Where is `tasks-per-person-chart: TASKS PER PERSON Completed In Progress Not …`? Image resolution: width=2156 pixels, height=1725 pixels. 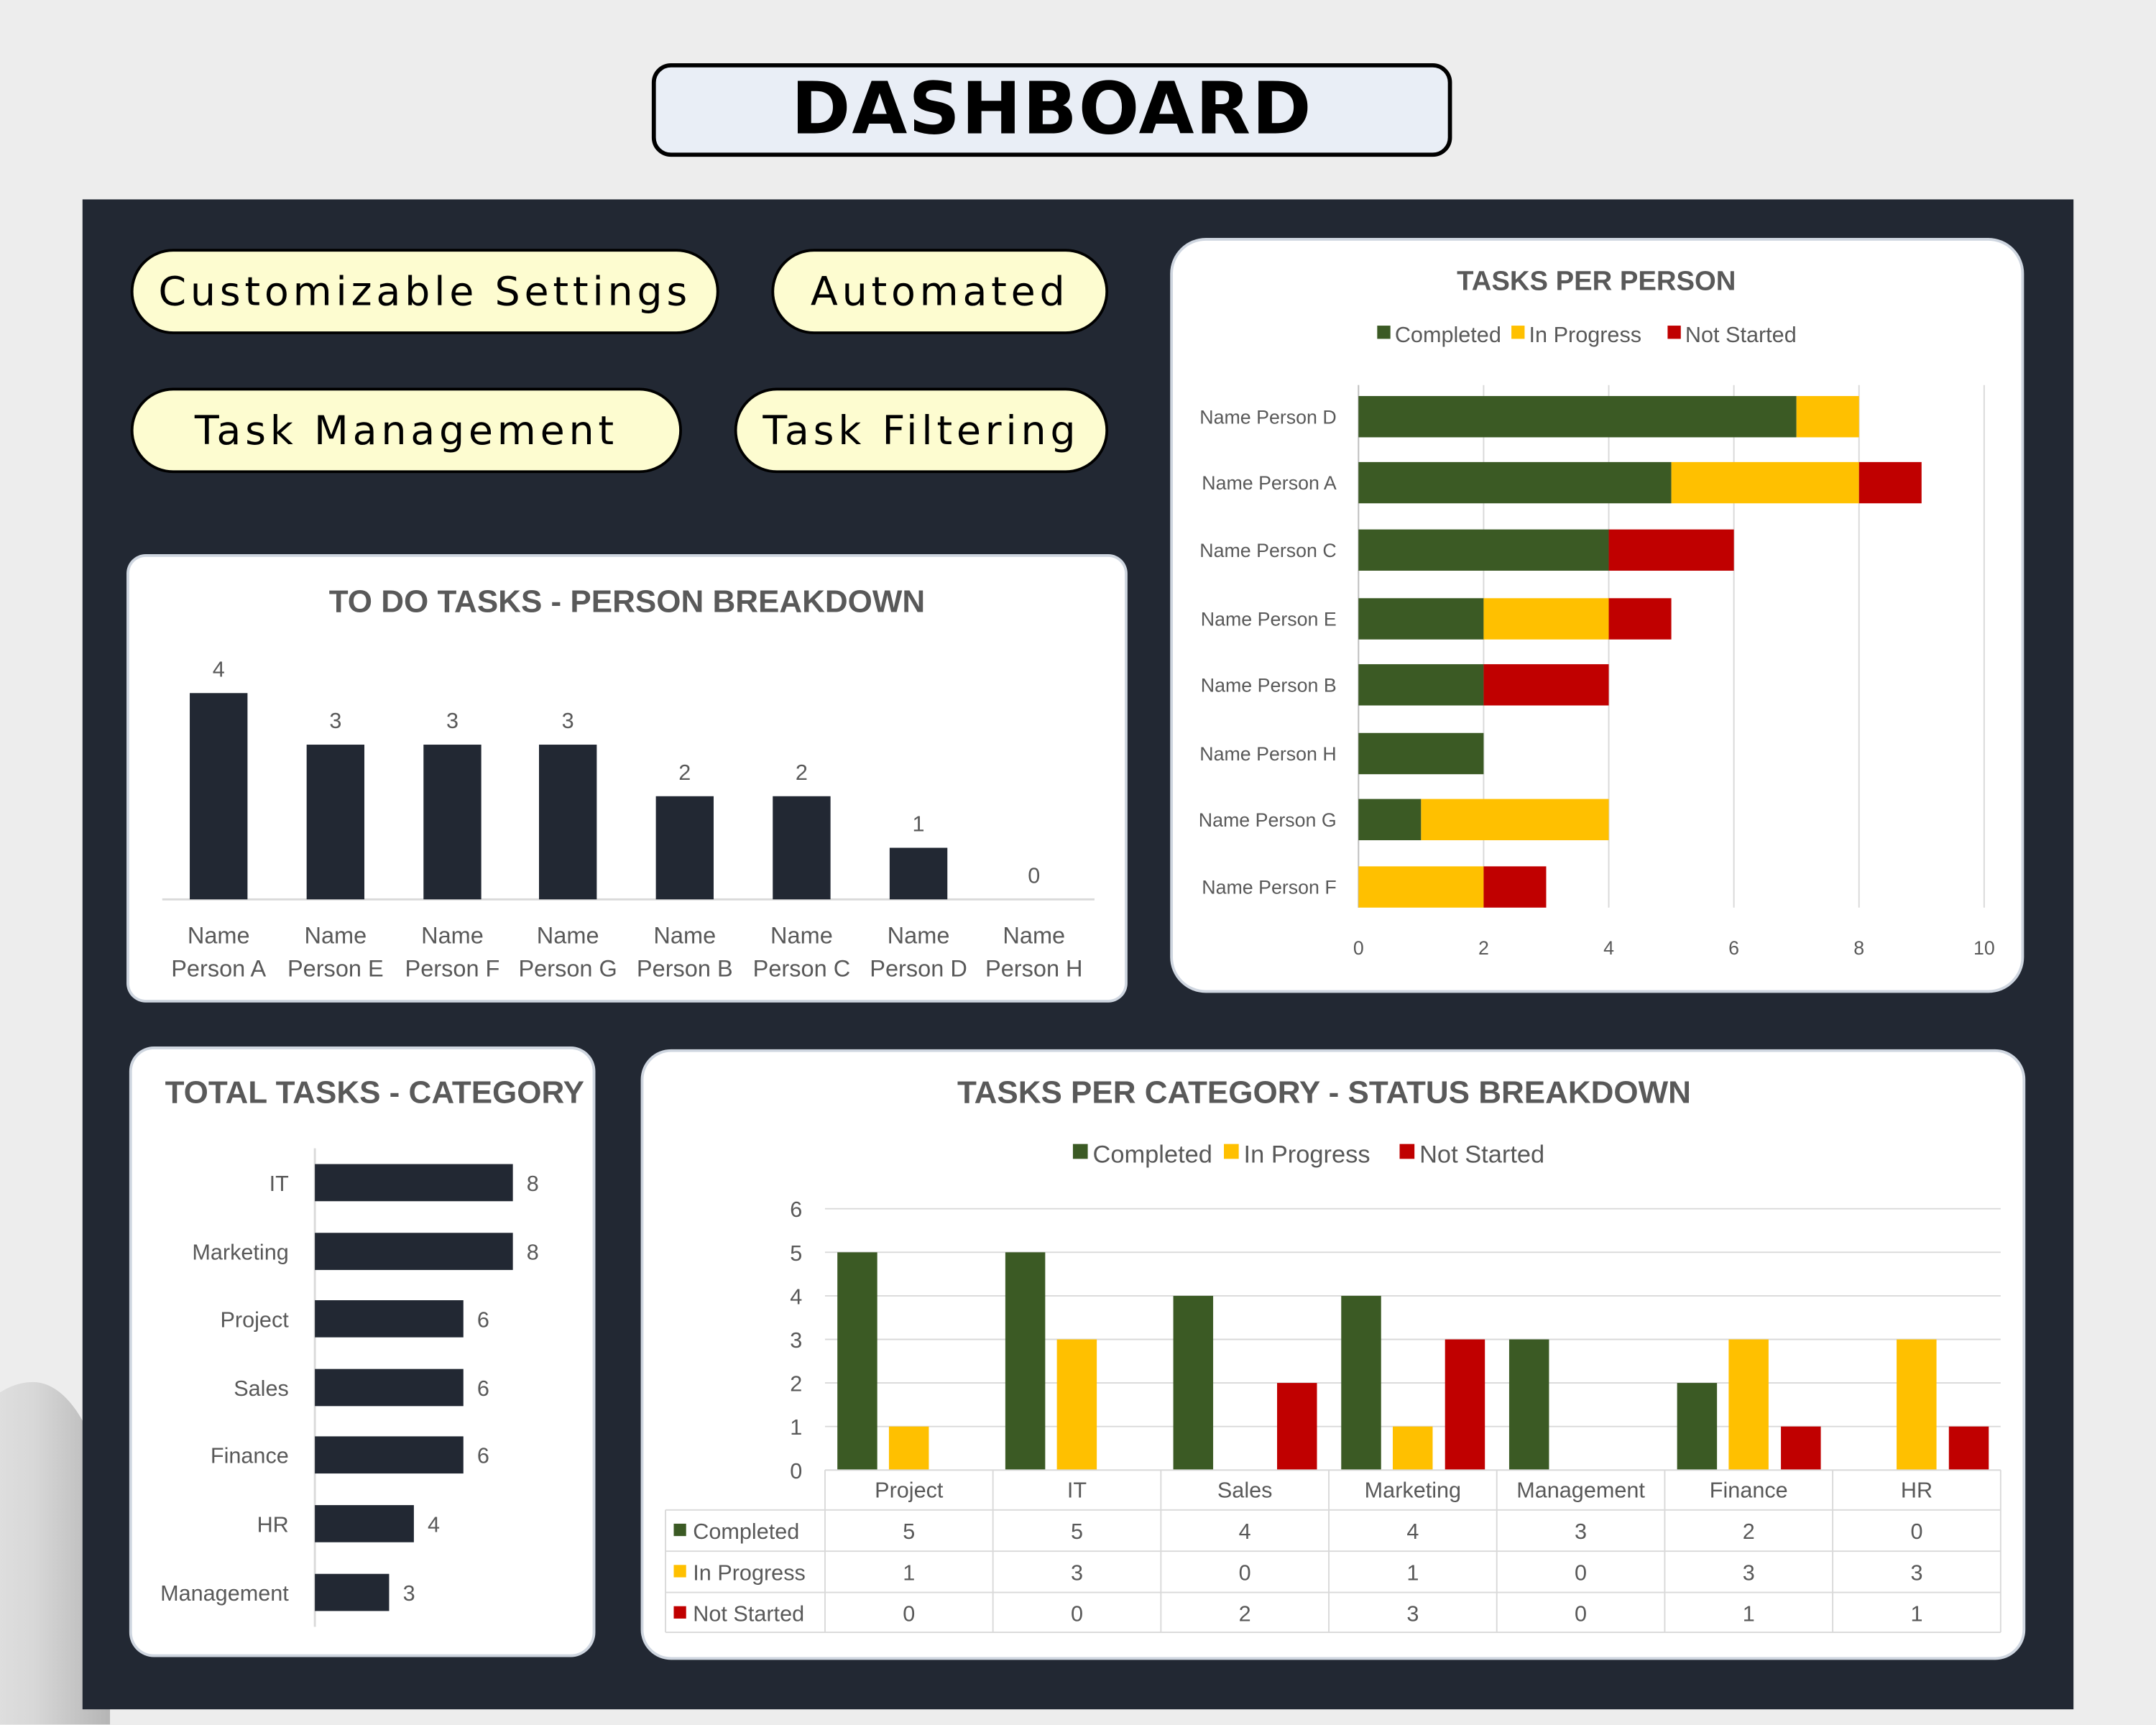 tasks-per-person-chart: TASKS PER PERSON Completed In Progress Not … is located at coordinates (1597, 612).